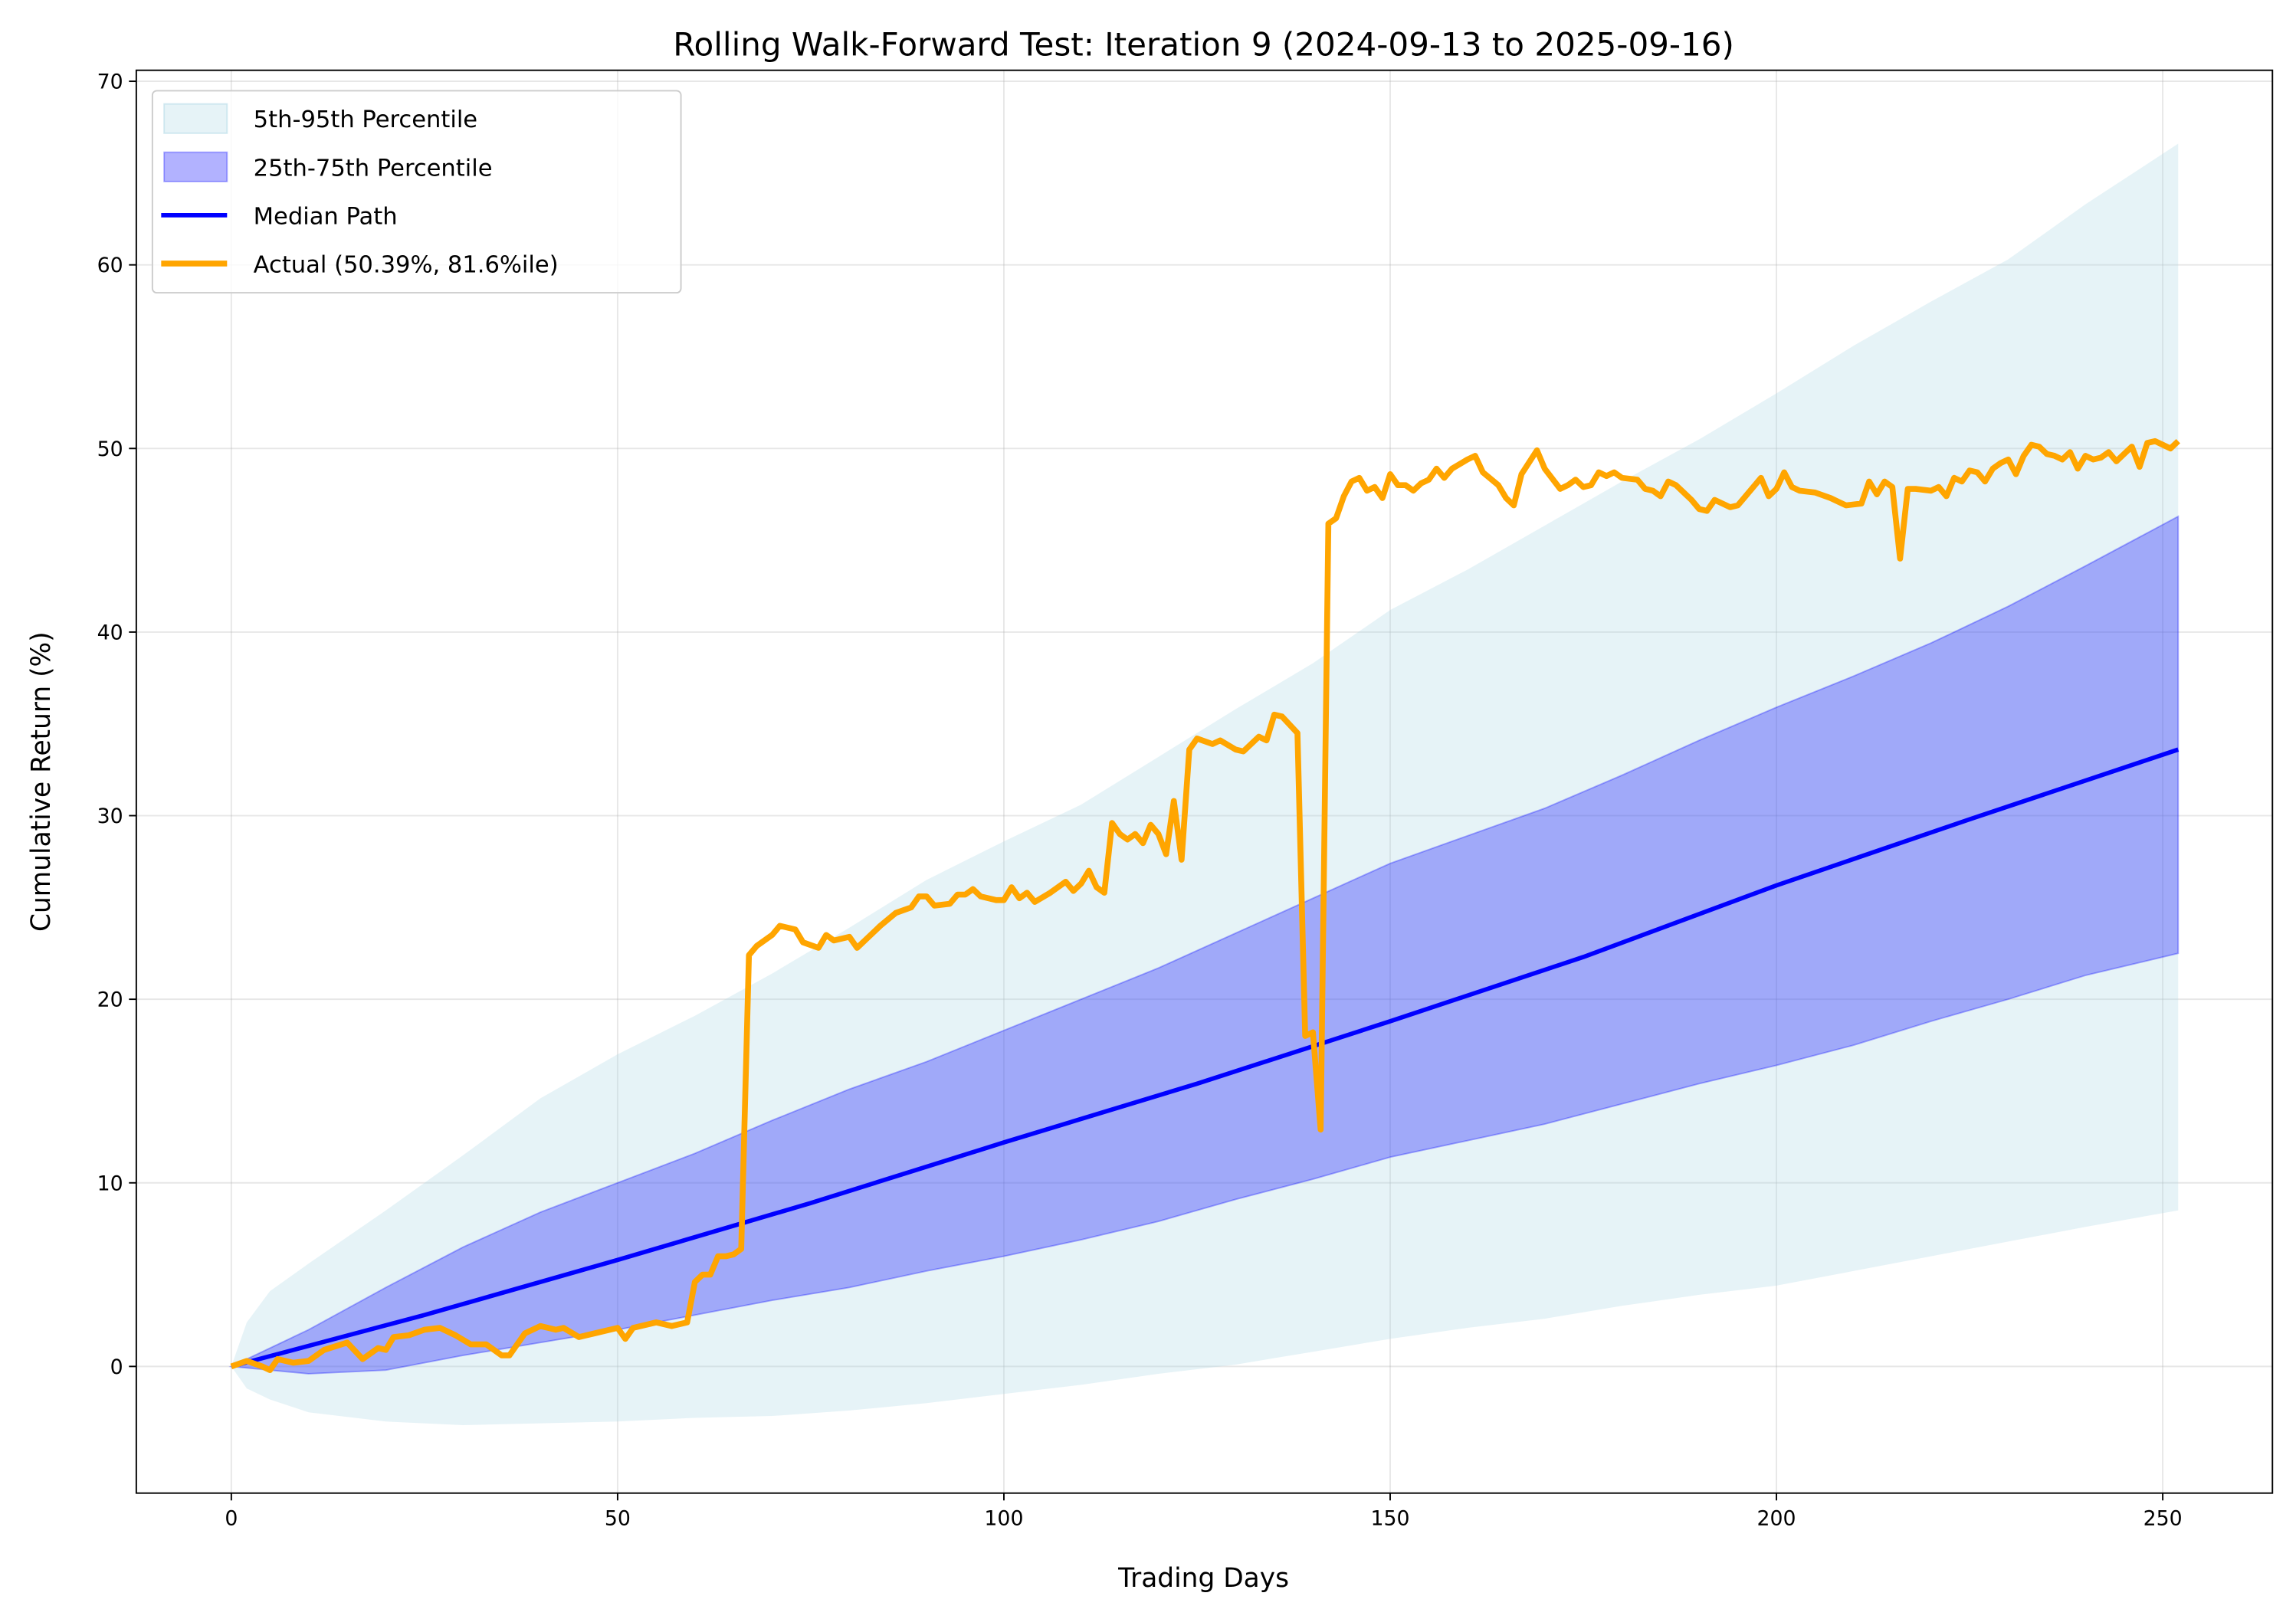 The height and width of the screenshot is (1619, 2296). I want to click on x-tick-label: 250, so click(2163, 1519).